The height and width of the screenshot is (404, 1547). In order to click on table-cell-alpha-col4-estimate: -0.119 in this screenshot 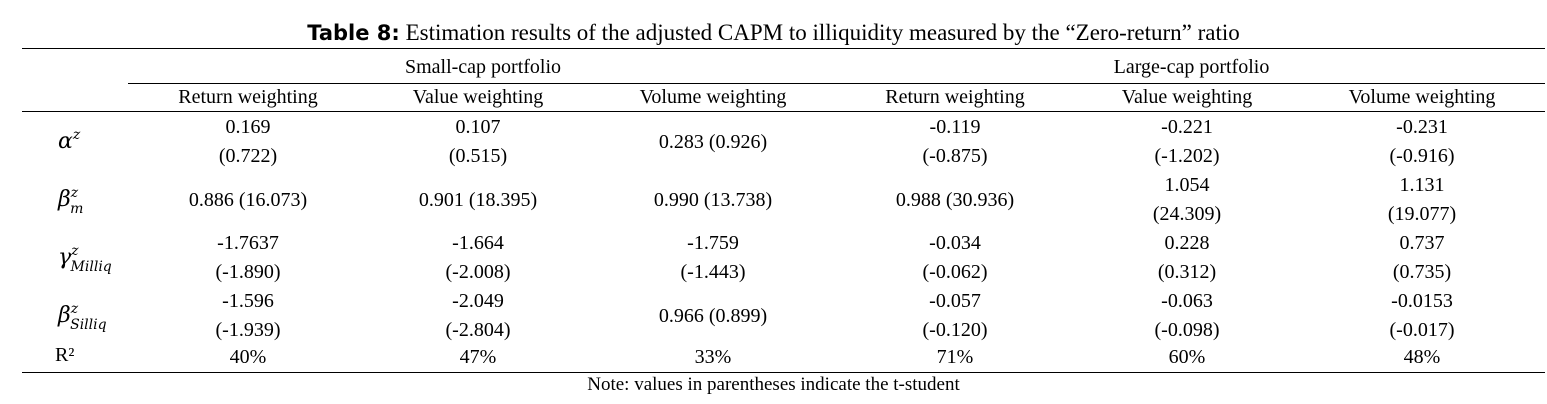, I will do `click(955, 127)`.